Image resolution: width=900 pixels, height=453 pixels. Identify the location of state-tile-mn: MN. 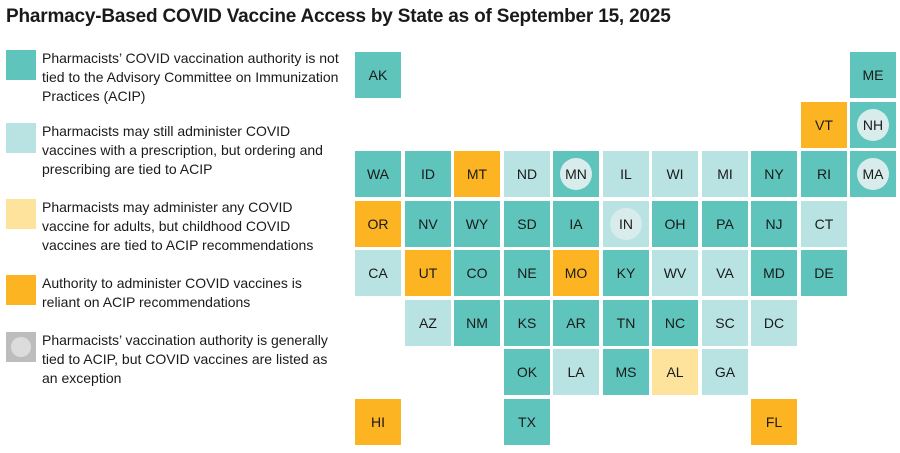
(576, 174).